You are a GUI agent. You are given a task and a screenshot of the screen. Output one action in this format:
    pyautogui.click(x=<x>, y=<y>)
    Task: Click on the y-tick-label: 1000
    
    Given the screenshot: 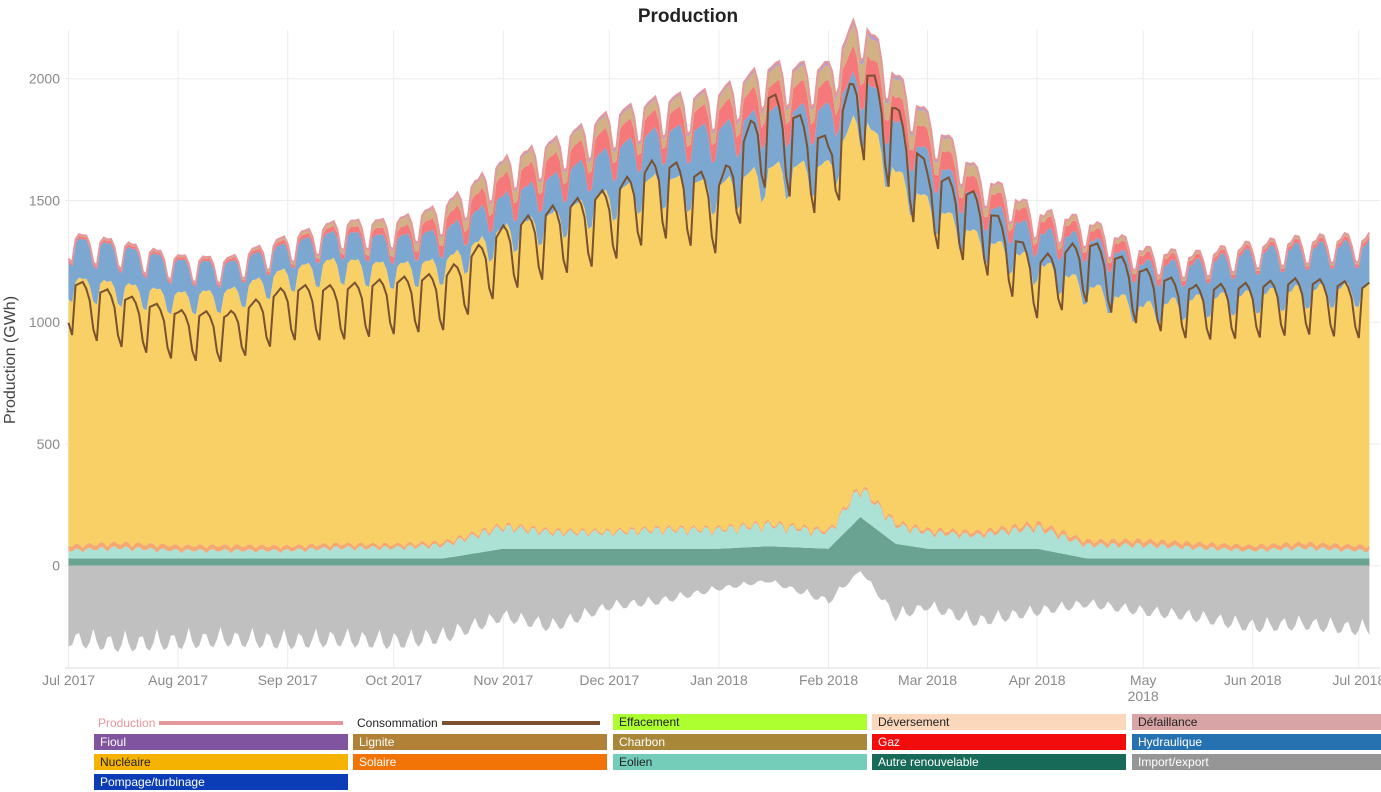 What is the action you would take?
    pyautogui.click(x=44, y=322)
    